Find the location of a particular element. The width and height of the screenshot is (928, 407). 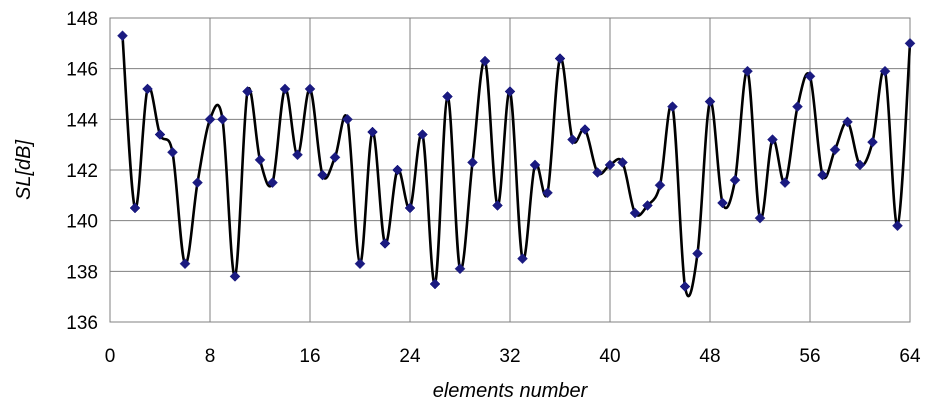

x-axis-title: elements number is located at coordinates (511, 391).